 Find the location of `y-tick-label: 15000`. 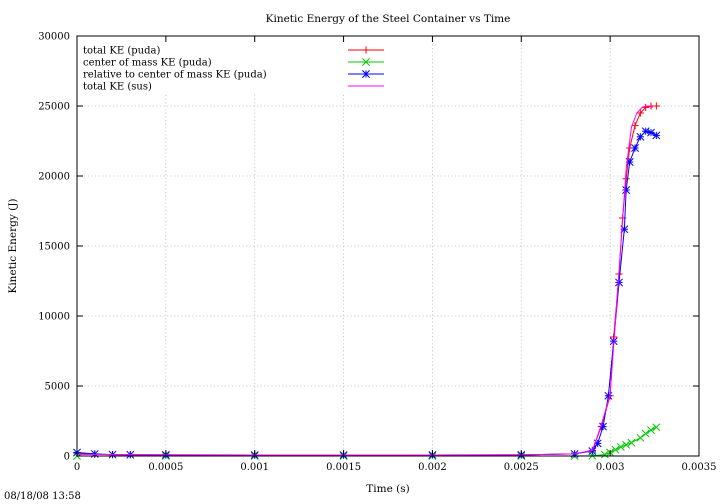

y-tick-label: 15000 is located at coordinates (54, 247).